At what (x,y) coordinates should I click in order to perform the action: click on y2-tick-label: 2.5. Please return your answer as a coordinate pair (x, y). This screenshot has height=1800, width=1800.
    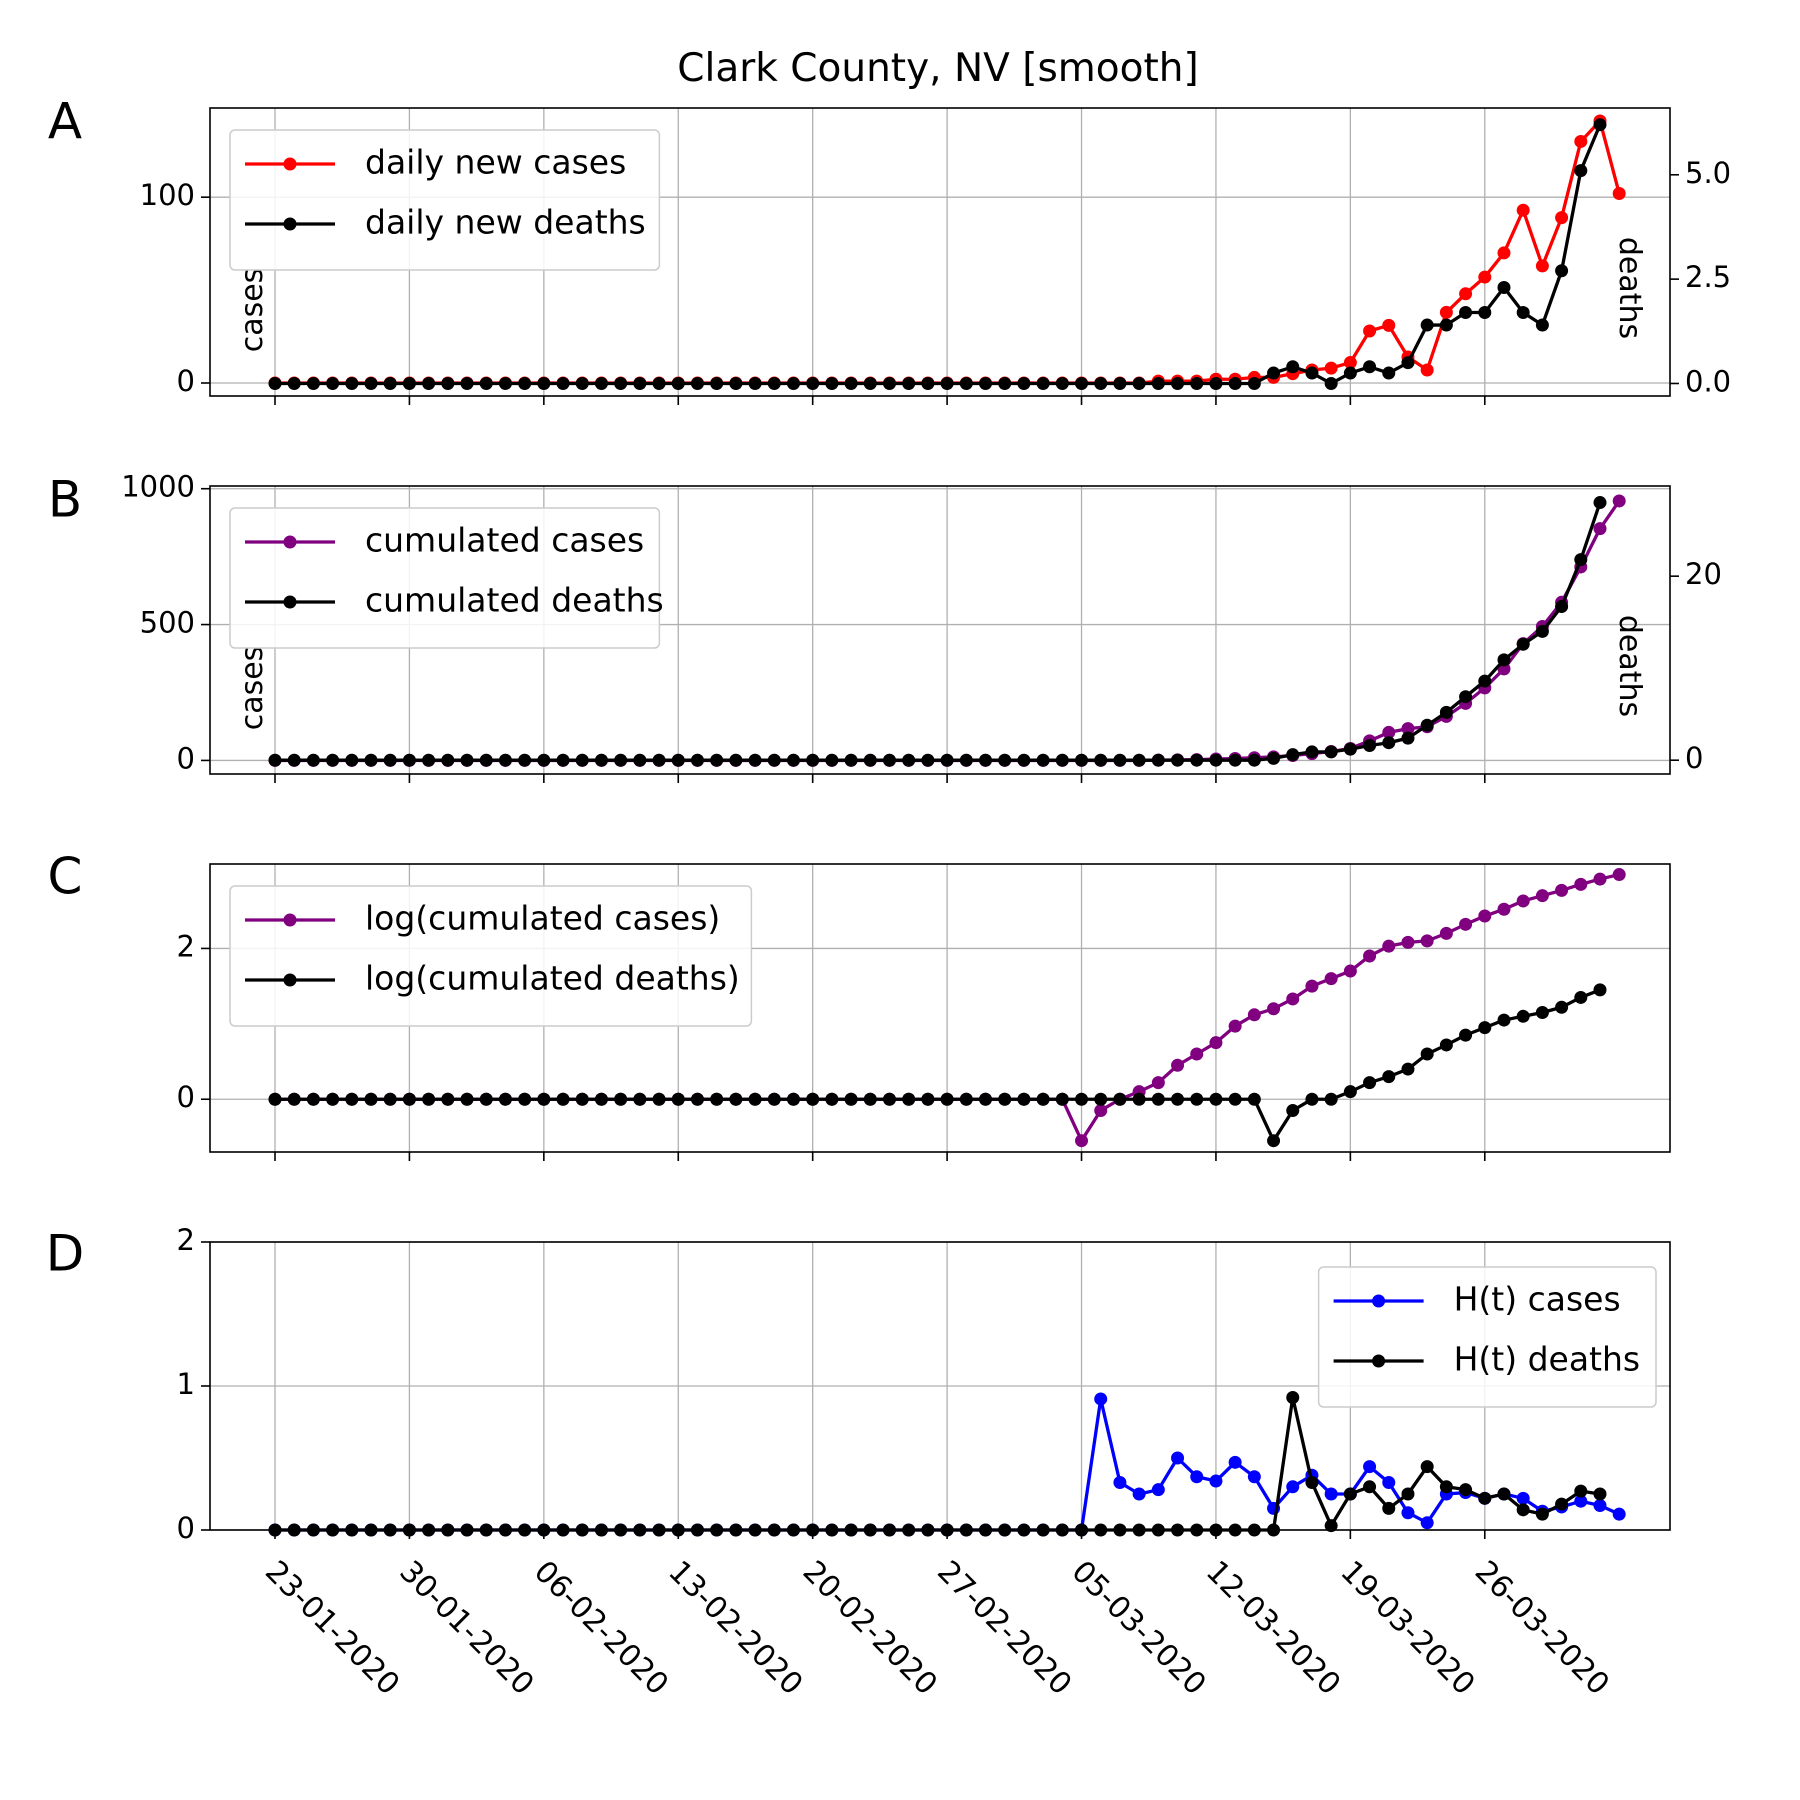
    Looking at the image, I should click on (1708, 277).